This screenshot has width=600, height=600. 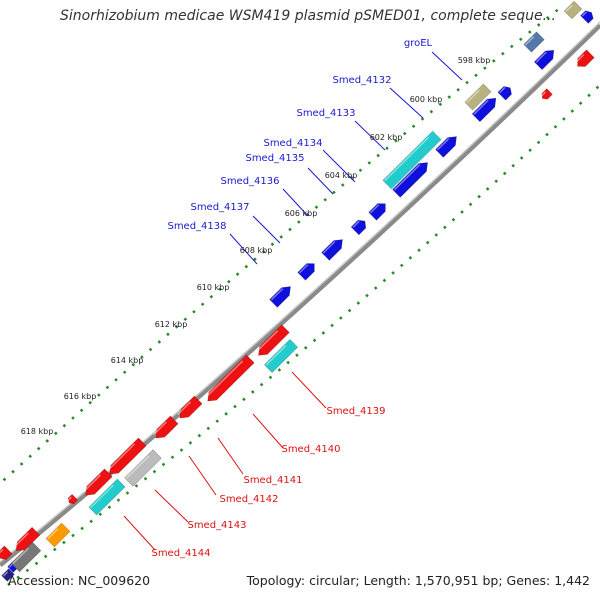 I want to click on gene-label-forward: Smed_4136, so click(x=249, y=181).